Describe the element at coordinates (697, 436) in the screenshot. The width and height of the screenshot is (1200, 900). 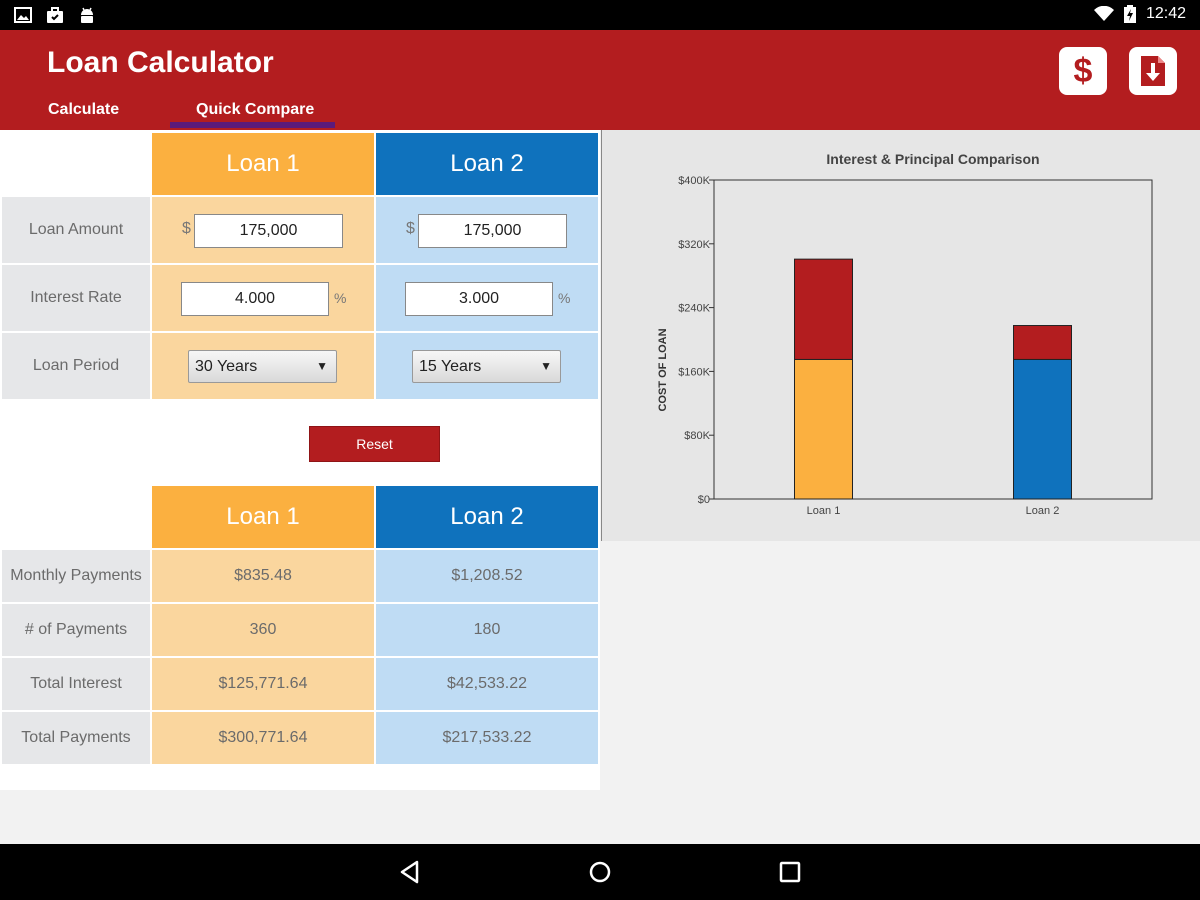
I see `y-tick-label: $80K` at that location.